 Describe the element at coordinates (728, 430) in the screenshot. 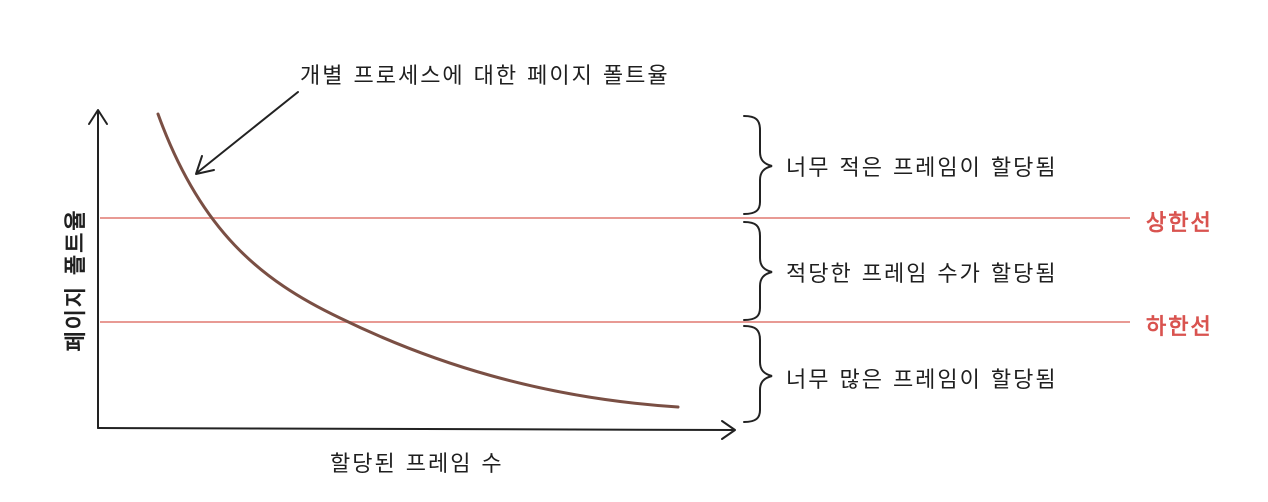

I see `x-axis-arrowhead` at that location.